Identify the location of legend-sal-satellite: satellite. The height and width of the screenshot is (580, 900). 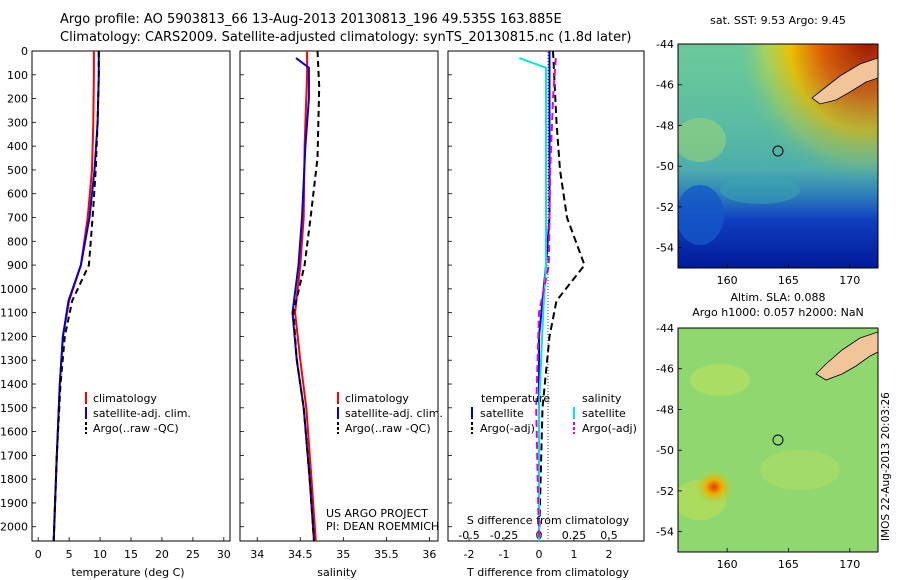
(604, 413).